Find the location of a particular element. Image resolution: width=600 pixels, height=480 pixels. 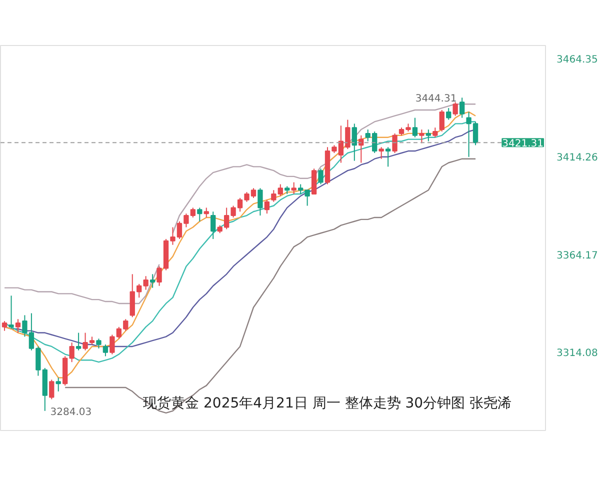

y-tick-label: 3314.08 is located at coordinates (577, 354).